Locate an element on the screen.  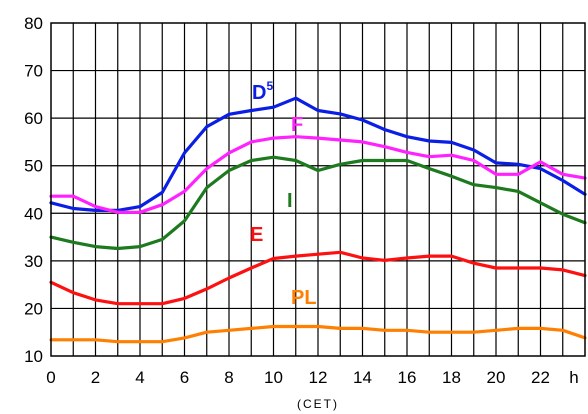
x-tick-label: 2 is located at coordinates (95, 377).